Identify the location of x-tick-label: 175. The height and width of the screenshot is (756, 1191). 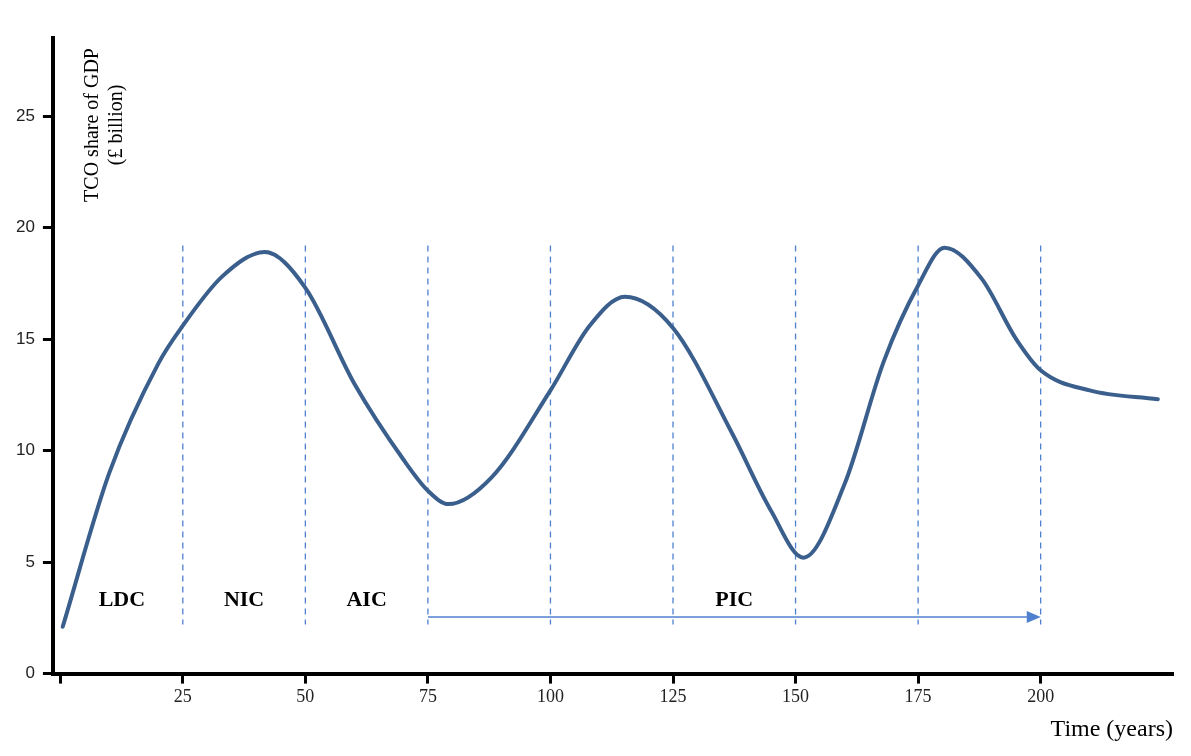
(918, 696).